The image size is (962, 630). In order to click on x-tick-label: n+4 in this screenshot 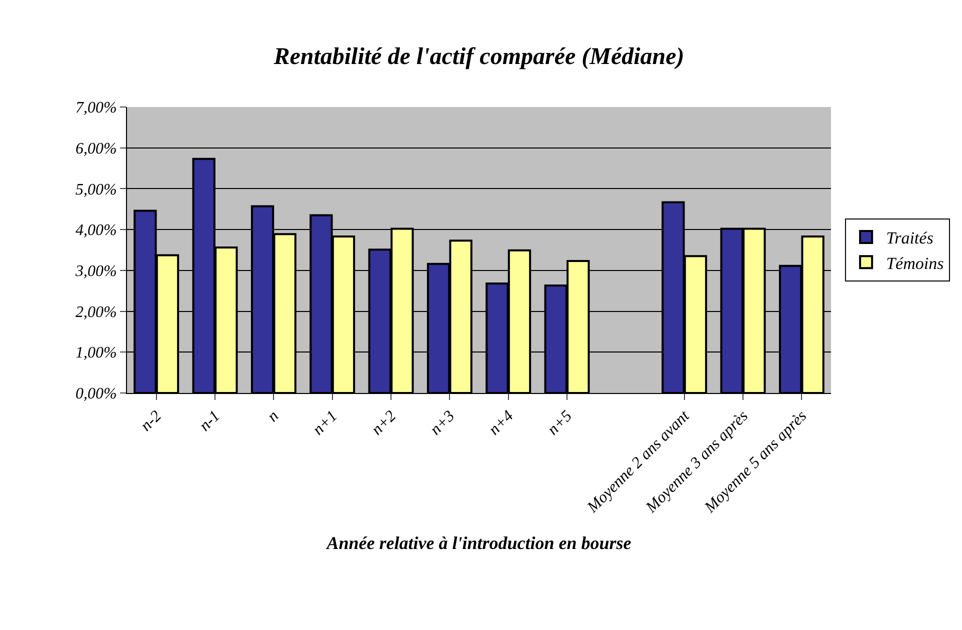, I will do `click(501, 423)`.